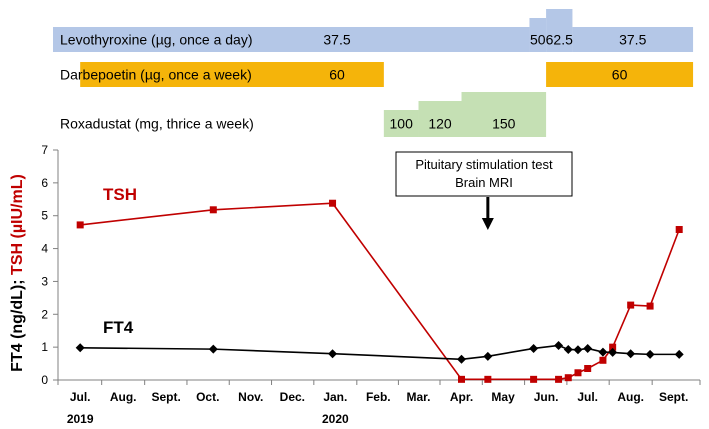  I want to click on y-axis-title-tsh: TSH (µIU/mL), so click(17, 224).